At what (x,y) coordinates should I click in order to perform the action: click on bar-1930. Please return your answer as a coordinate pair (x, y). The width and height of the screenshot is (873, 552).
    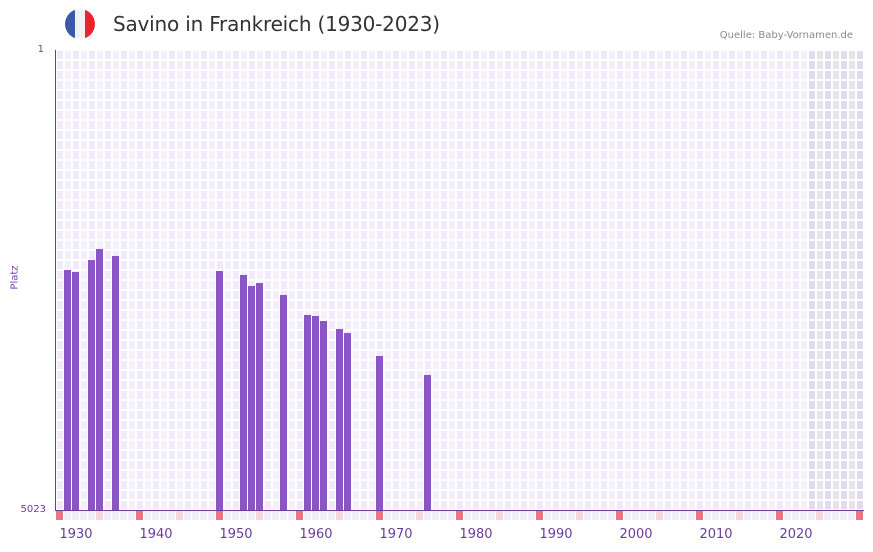
    Looking at the image, I should click on (75, 391).